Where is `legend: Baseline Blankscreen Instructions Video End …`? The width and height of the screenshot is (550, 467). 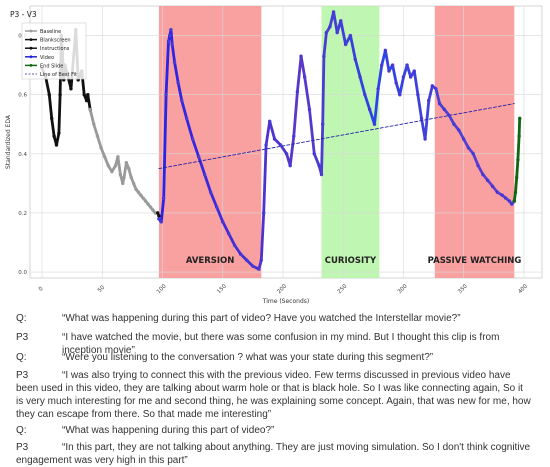
legend: Baseline Blankscreen Instructions Video End … is located at coordinates (54, 51).